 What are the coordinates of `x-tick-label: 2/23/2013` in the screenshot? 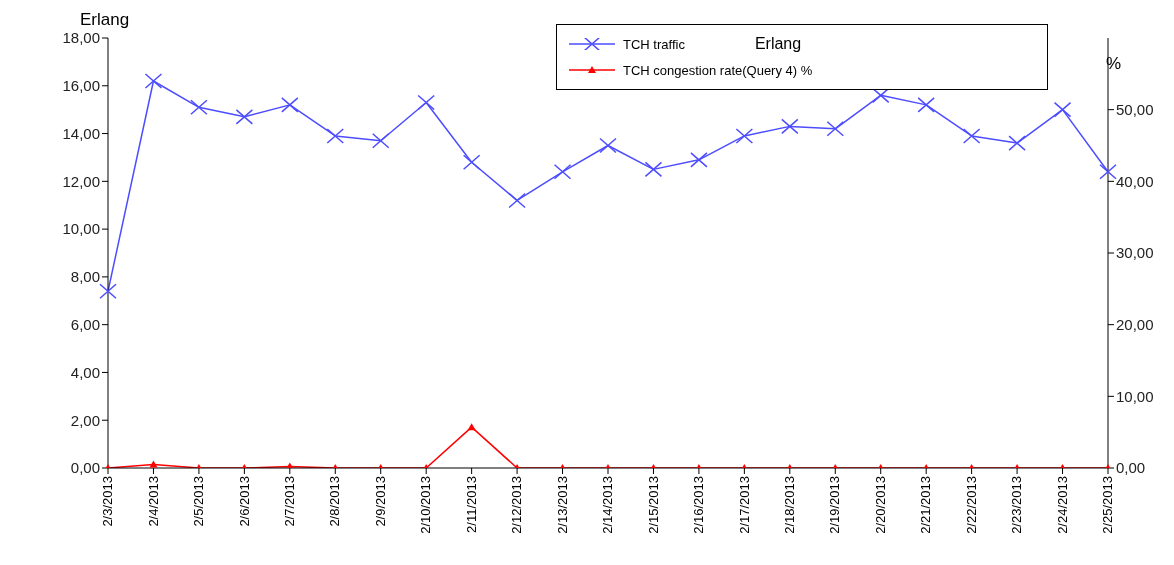 It's located at (1017, 505).